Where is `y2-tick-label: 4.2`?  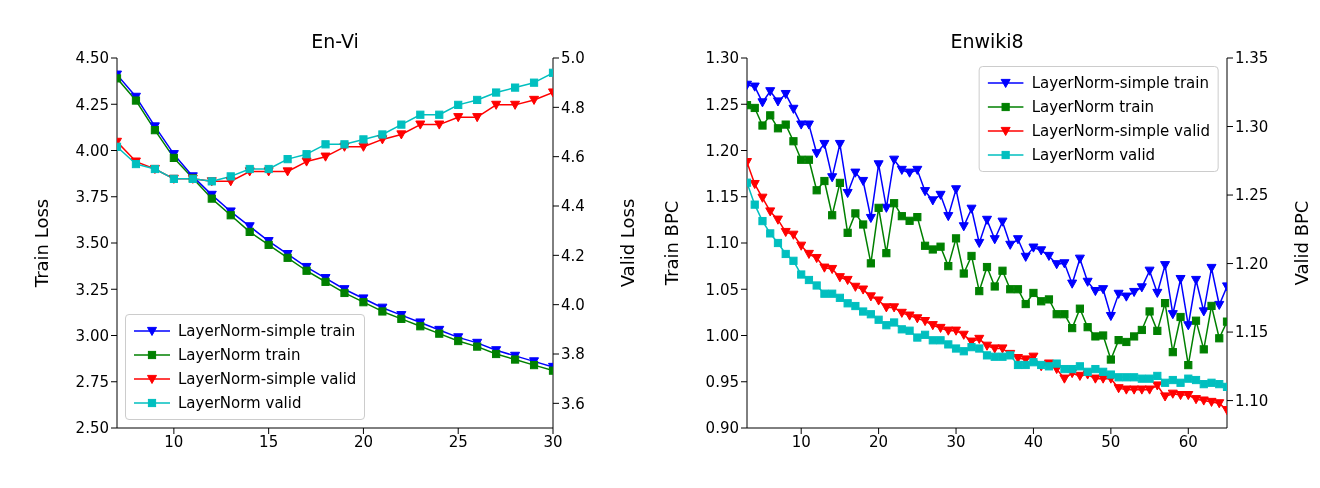
y2-tick-label: 4.2 is located at coordinates (573, 255).